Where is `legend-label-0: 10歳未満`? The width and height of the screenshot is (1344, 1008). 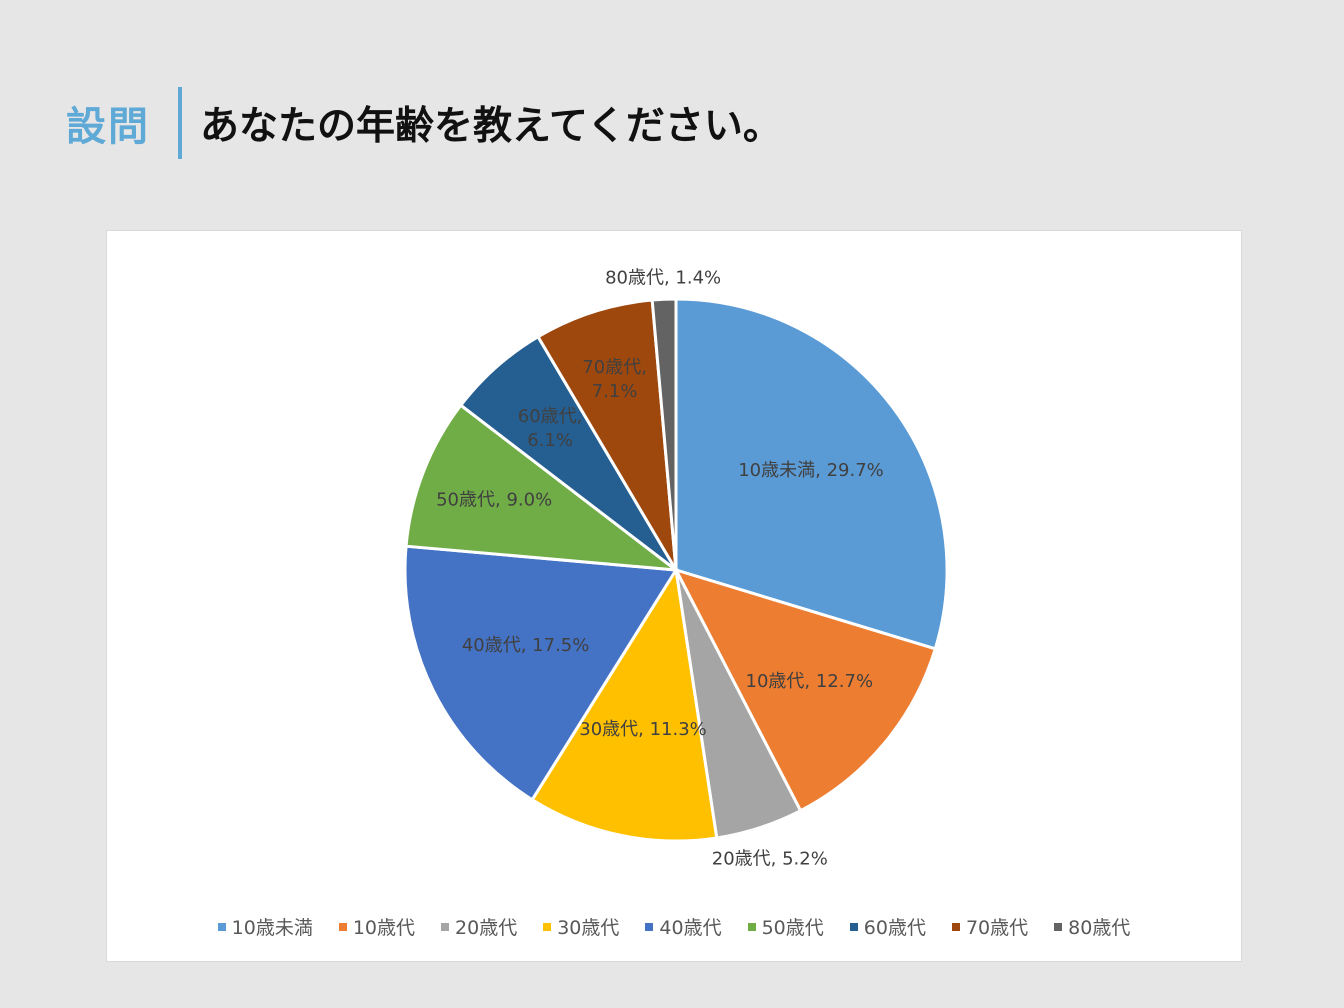
legend-label-0: 10歳未満 is located at coordinates (272, 928).